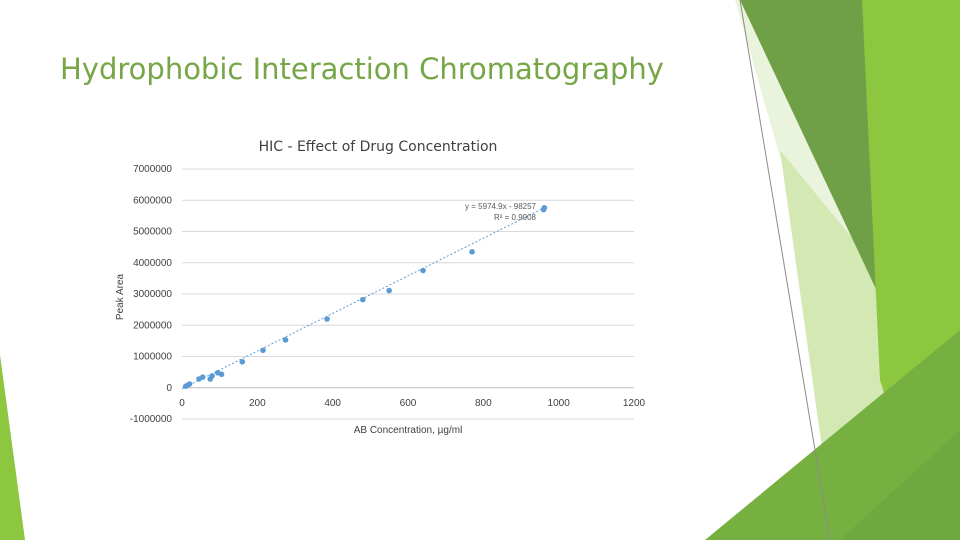  I want to click on chart-title: HIC - Effect of Drug Concentration, so click(378, 147).